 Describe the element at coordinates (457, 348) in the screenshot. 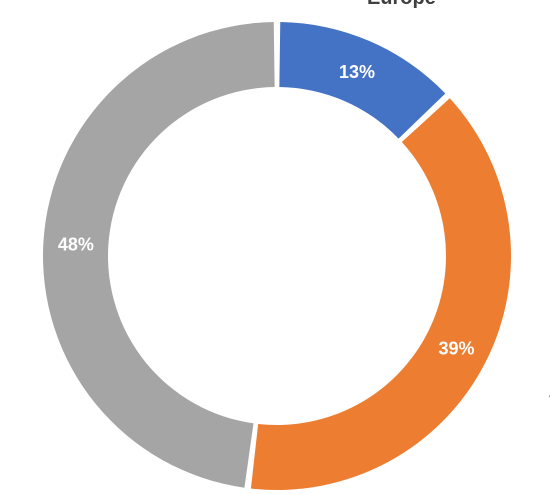

I see `data-label-asia: 39%` at that location.